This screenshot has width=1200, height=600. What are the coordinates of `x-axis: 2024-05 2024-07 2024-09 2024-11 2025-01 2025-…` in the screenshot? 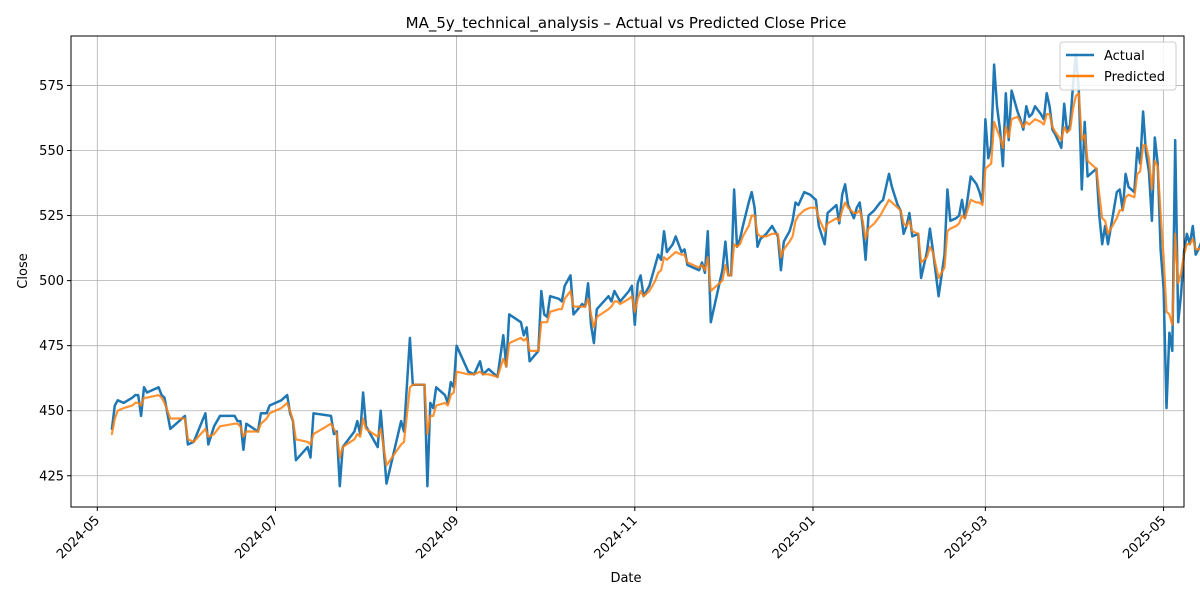 It's located at (611, 534).